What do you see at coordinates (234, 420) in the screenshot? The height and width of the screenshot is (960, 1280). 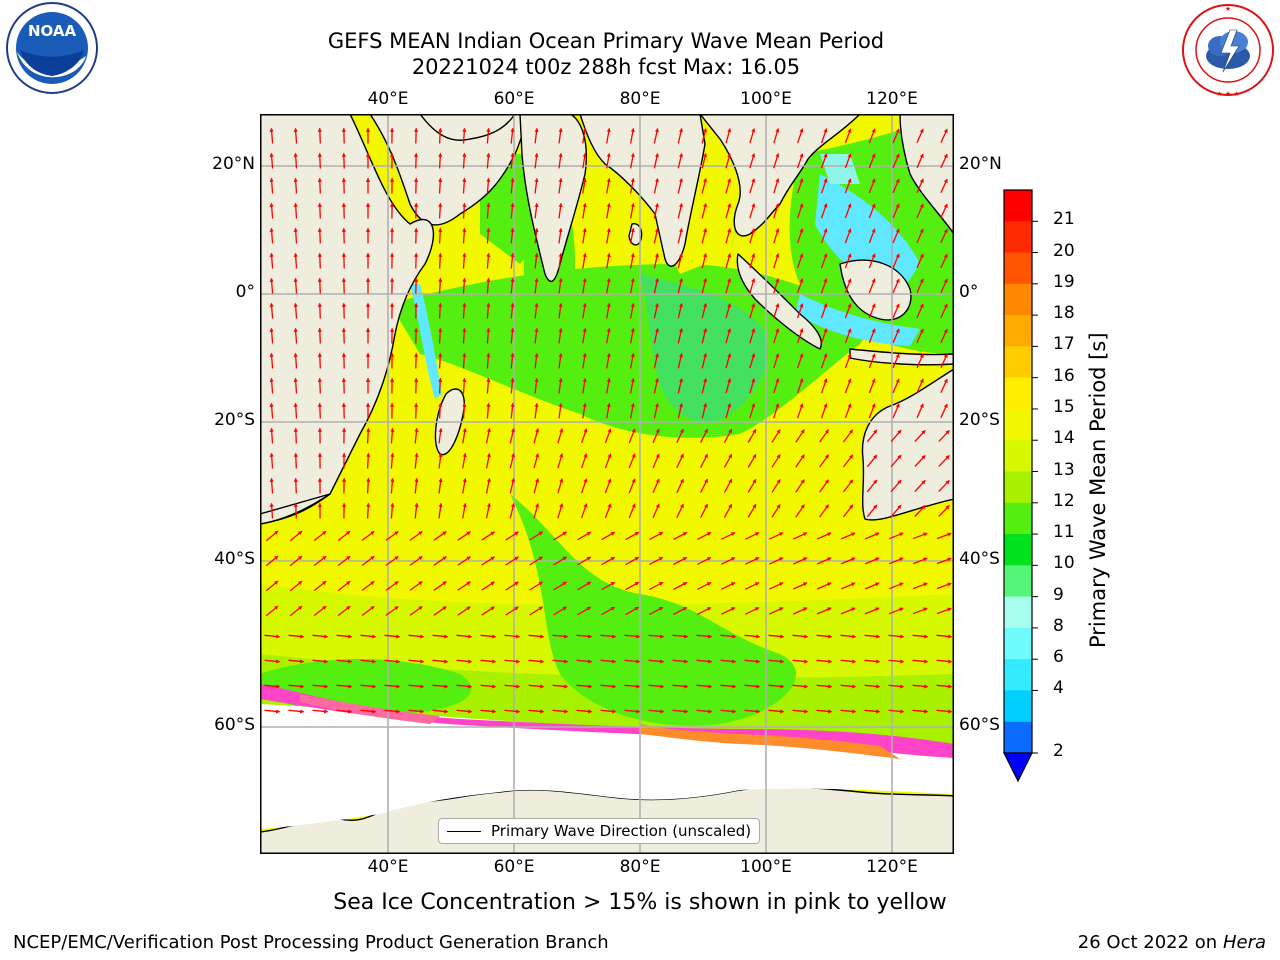 I see `lat-label-left: 20°S` at bounding box center [234, 420].